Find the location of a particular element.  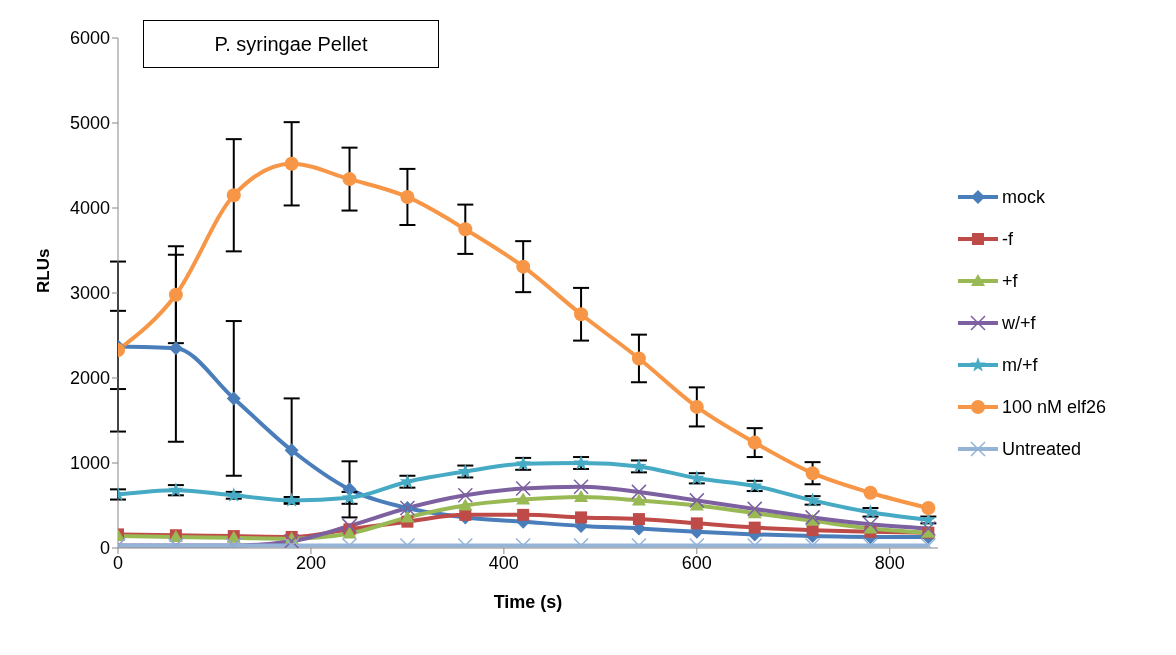

chart-title: P. syringae Pellet is located at coordinates (291, 44).